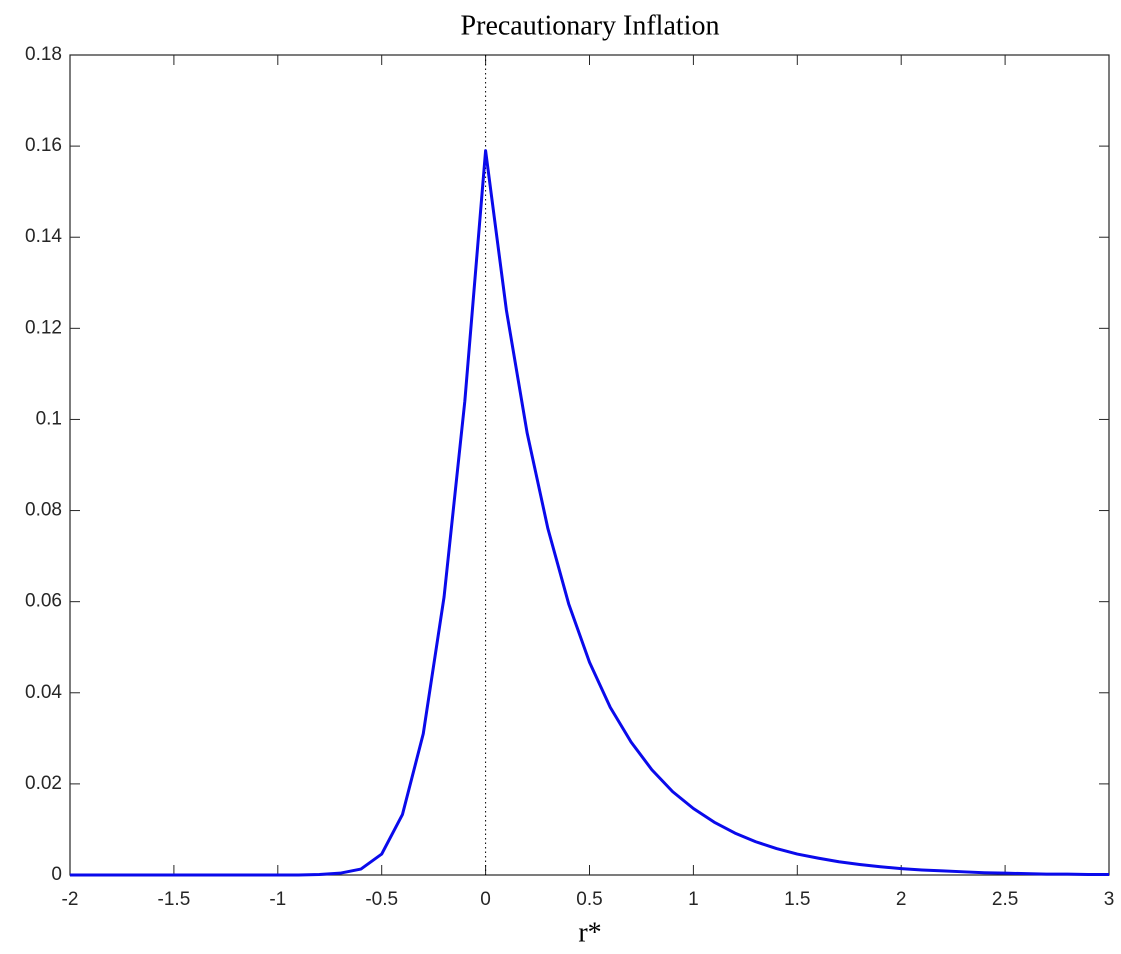  What do you see at coordinates (43, 601) in the screenshot?
I see `y-tick-label: 0.06` at bounding box center [43, 601].